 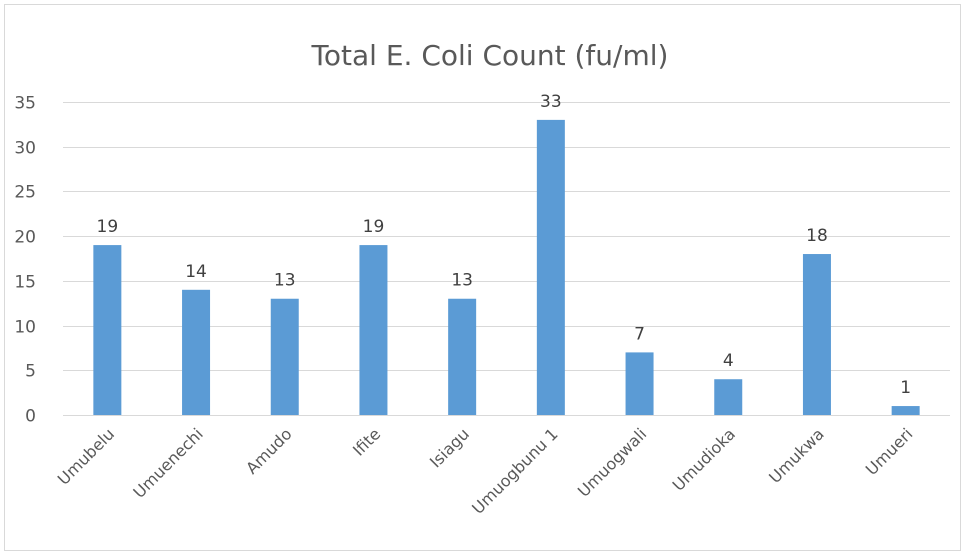 What do you see at coordinates (889, 451) in the screenshot?
I see `x-category-label: Umueri` at bounding box center [889, 451].